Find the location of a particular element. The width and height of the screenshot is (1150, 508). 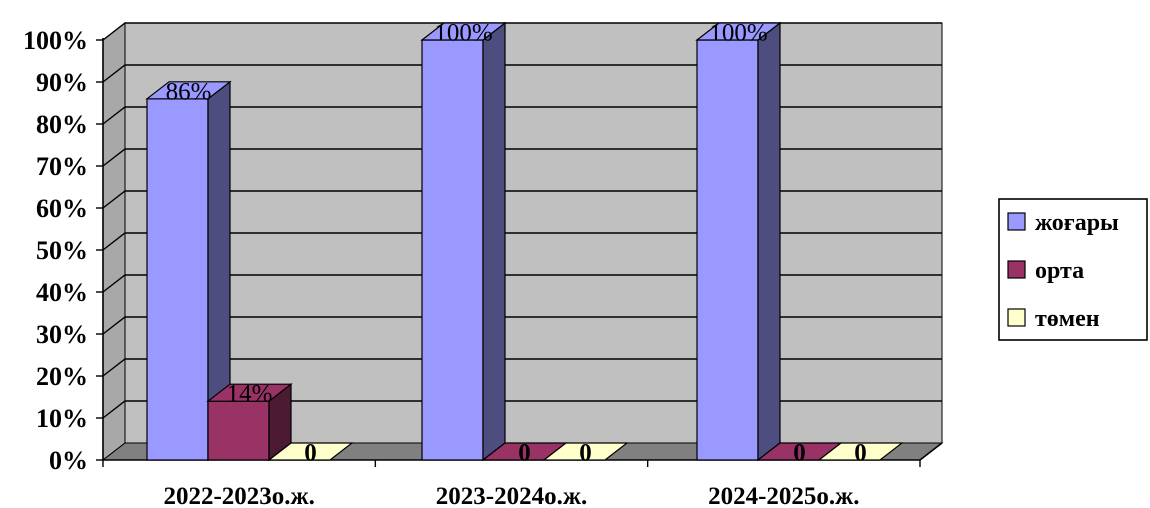

y-tick-label: 60% is located at coordinates (62, 208).